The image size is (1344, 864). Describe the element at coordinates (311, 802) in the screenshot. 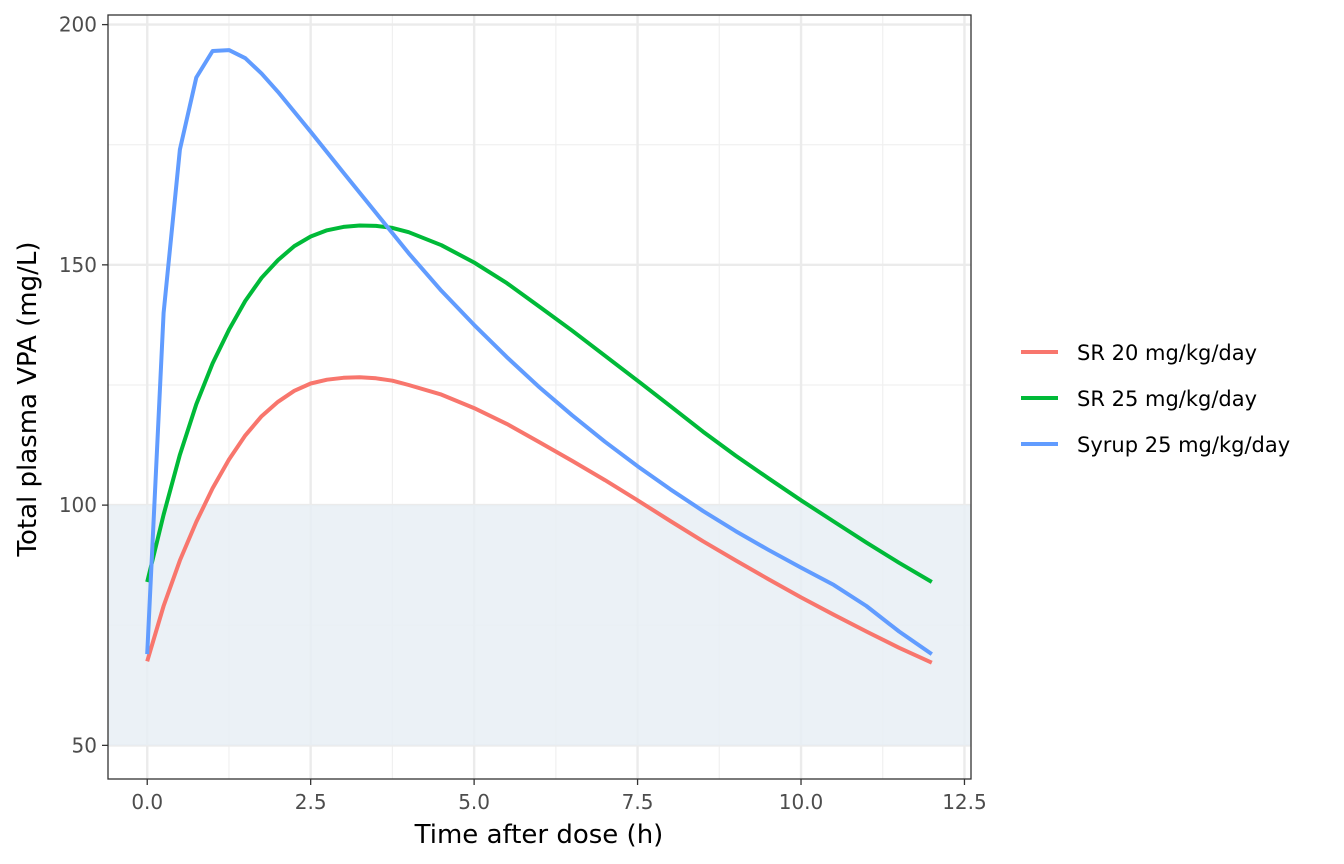

I see `x-tick-label: 2.5` at that location.